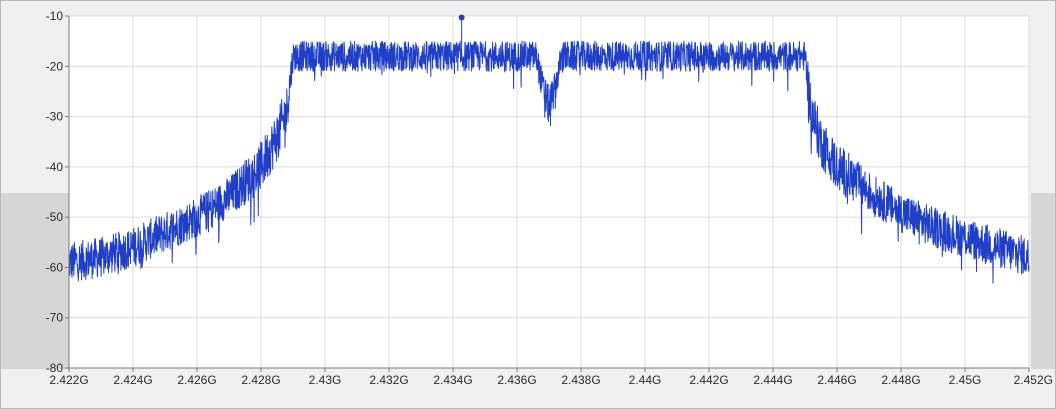 The height and width of the screenshot is (409, 1056). What do you see at coordinates (260, 380) in the screenshot?
I see `x-tick-label: 2.428G` at bounding box center [260, 380].